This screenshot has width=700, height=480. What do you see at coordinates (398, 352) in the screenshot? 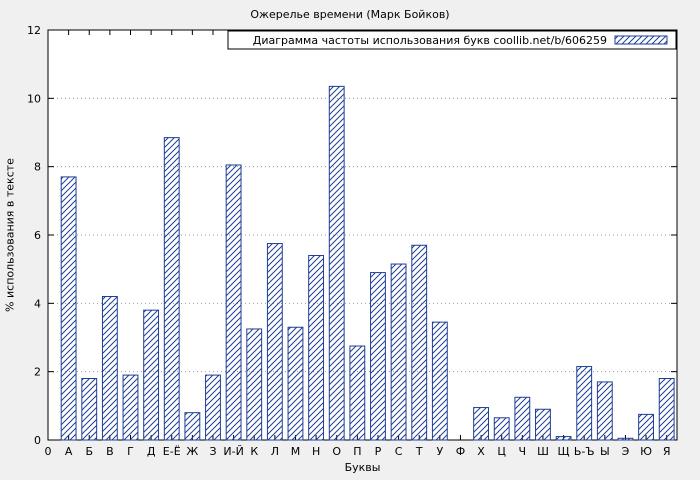
I see `bar-С` at bounding box center [398, 352].